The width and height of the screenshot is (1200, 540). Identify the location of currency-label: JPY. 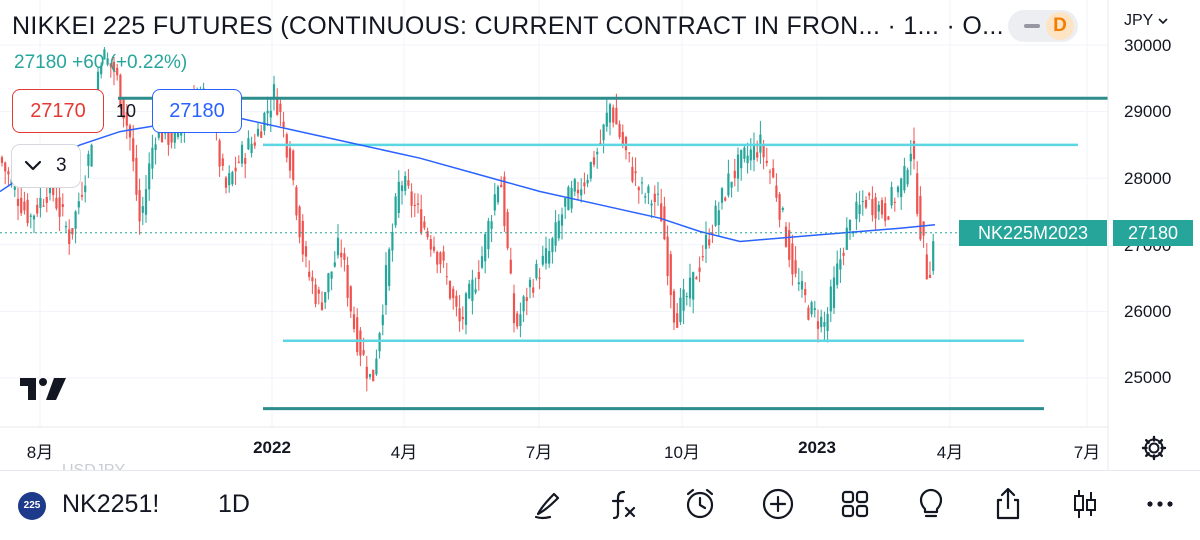
(1139, 20).